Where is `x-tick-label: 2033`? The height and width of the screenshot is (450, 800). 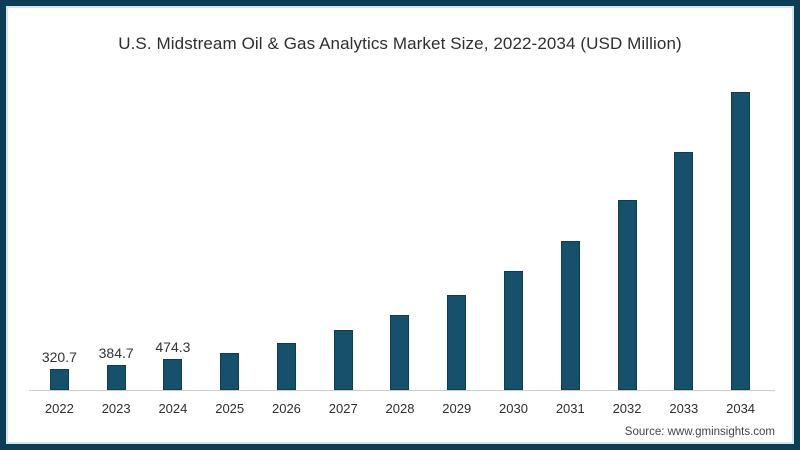 x-tick-label: 2033 is located at coordinates (684, 408).